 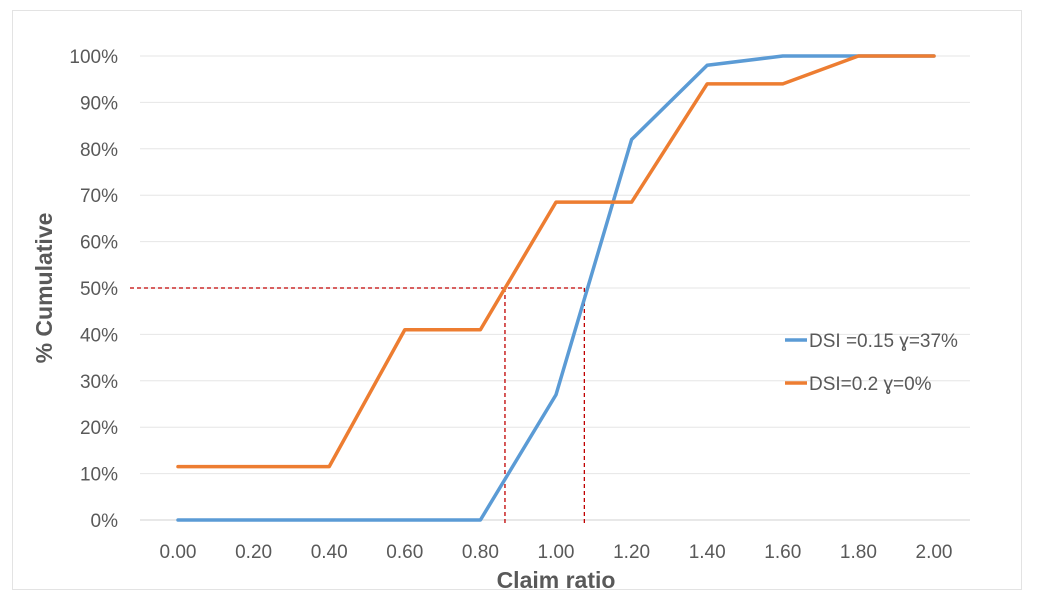 What do you see at coordinates (178, 552) in the screenshot?
I see `x-tick-label: 0.00` at bounding box center [178, 552].